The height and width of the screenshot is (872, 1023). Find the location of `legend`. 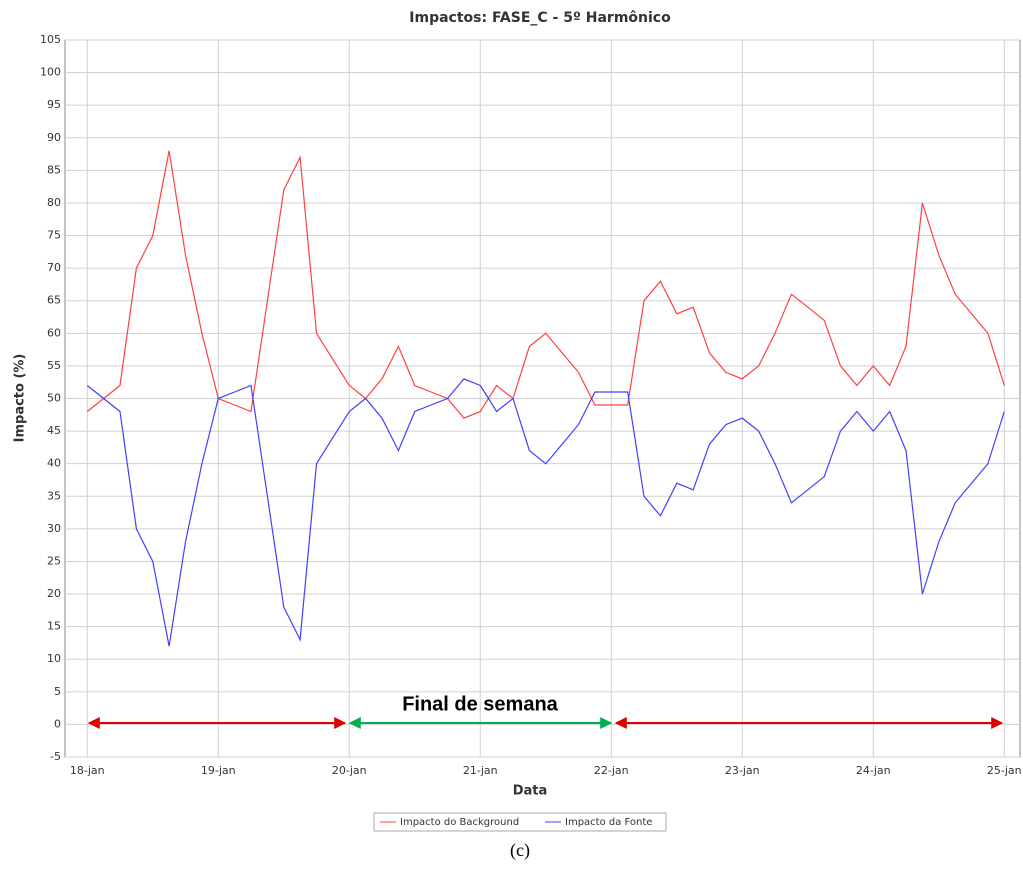

legend is located at coordinates (520, 822).